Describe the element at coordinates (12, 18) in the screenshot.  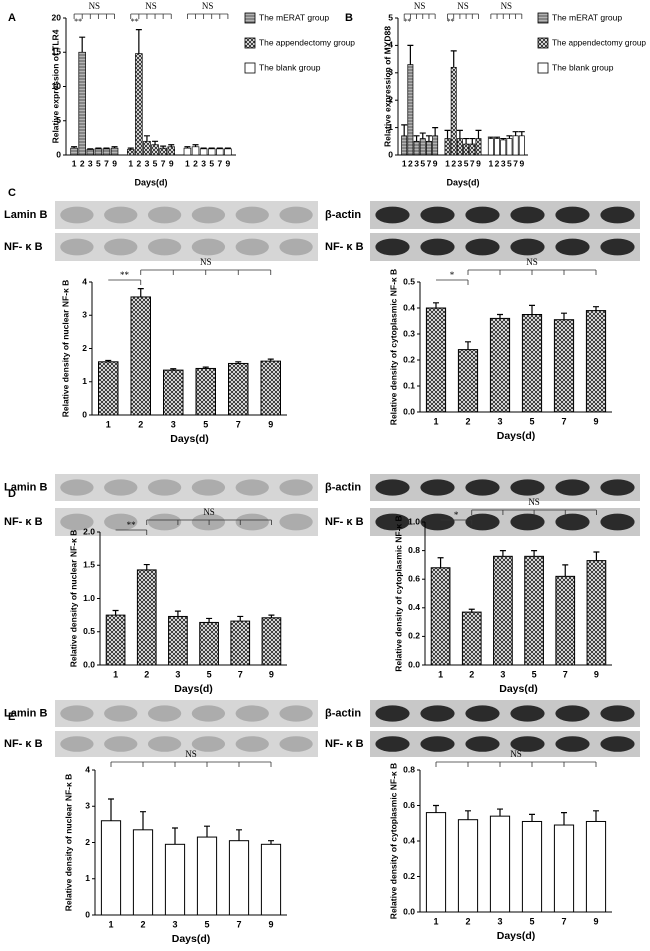
I see `panel-label: A` at that location.